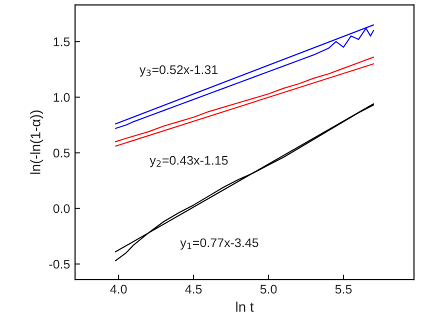  I want to click on x-axis-title: ln t, so click(245, 307).